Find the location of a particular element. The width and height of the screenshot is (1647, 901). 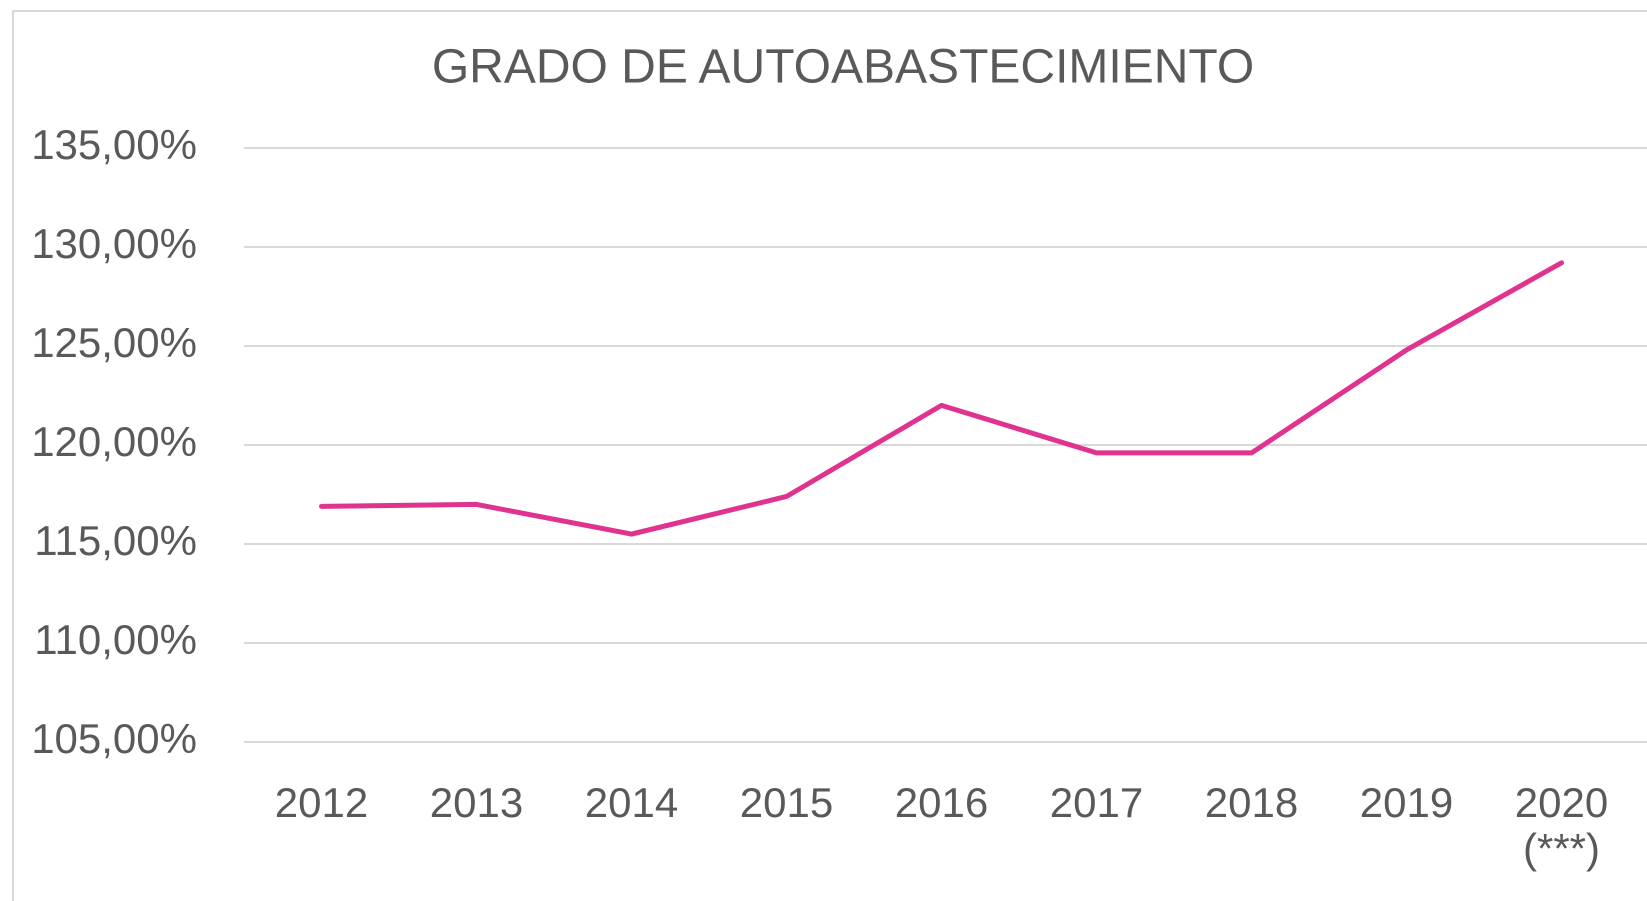

y-tick-label: 125,00% is located at coordinates (114, 342).